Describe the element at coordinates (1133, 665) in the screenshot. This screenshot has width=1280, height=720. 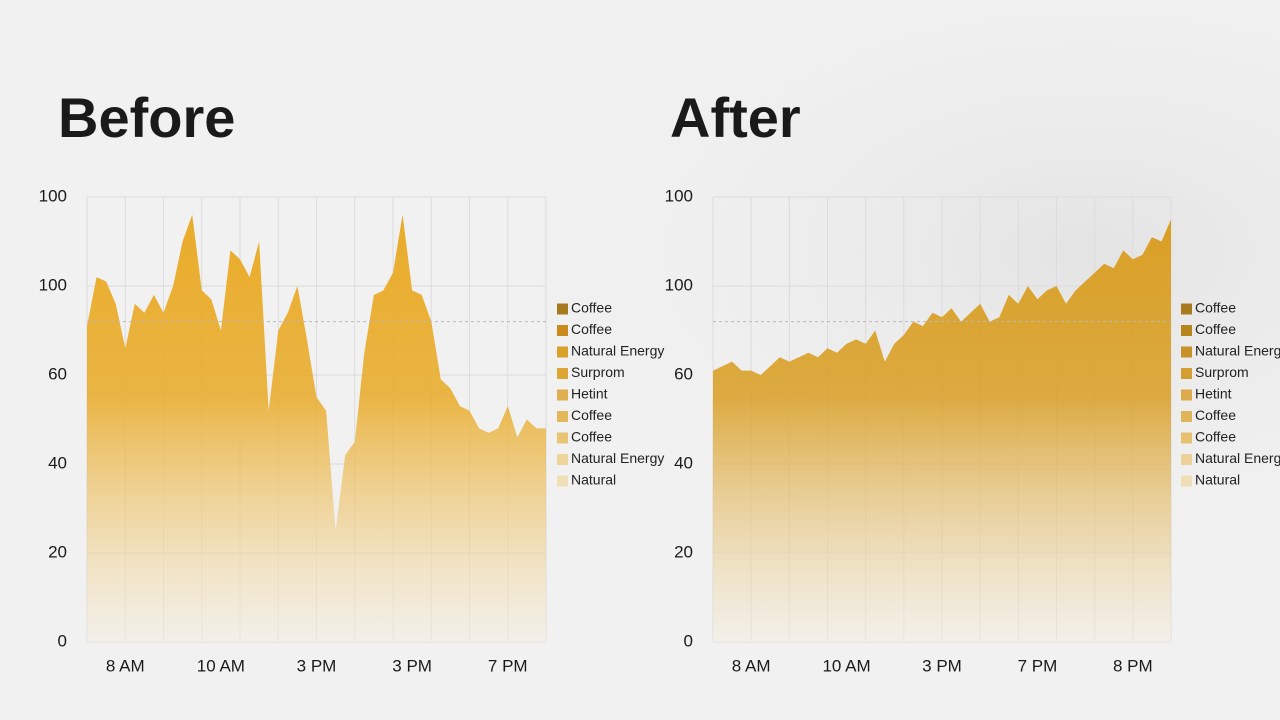
I see `x-tick-label: 8 PM` at that location.